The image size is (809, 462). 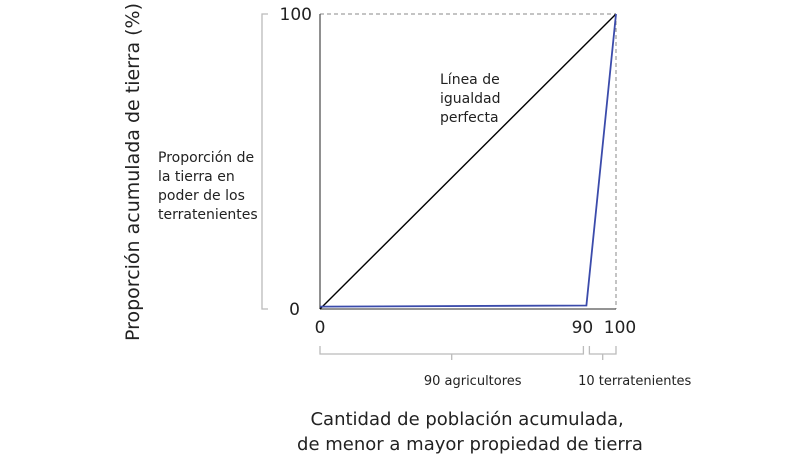 What do you see at coordinates (469, 118) in the screenshot?
I see `equality-annotation-line-3: perfecta` at bounding box center [469, 118].